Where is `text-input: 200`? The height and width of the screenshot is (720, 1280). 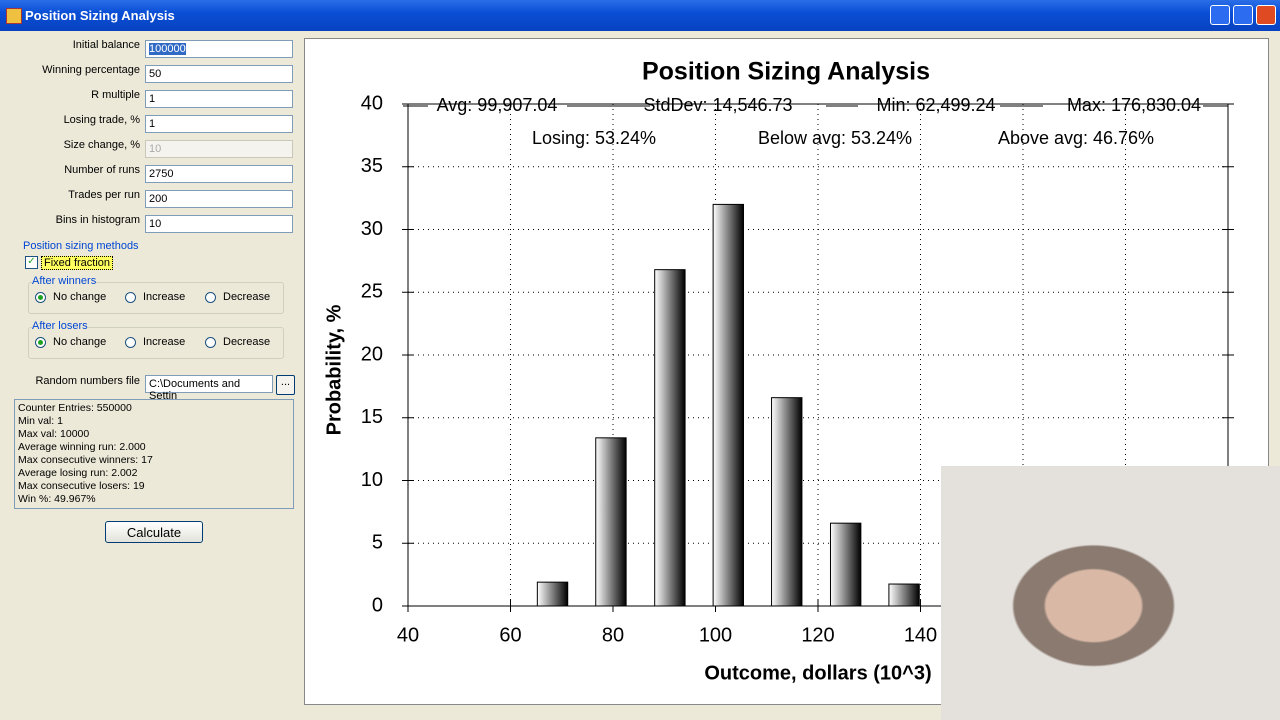
text-input: 200 is located at coordinates (219, 199).